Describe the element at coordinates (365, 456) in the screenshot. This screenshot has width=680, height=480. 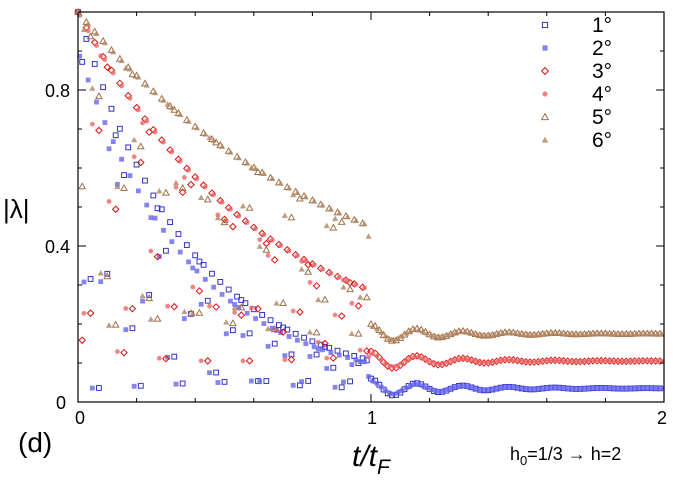
I see `x-axis-label-main: t/t` at that location.